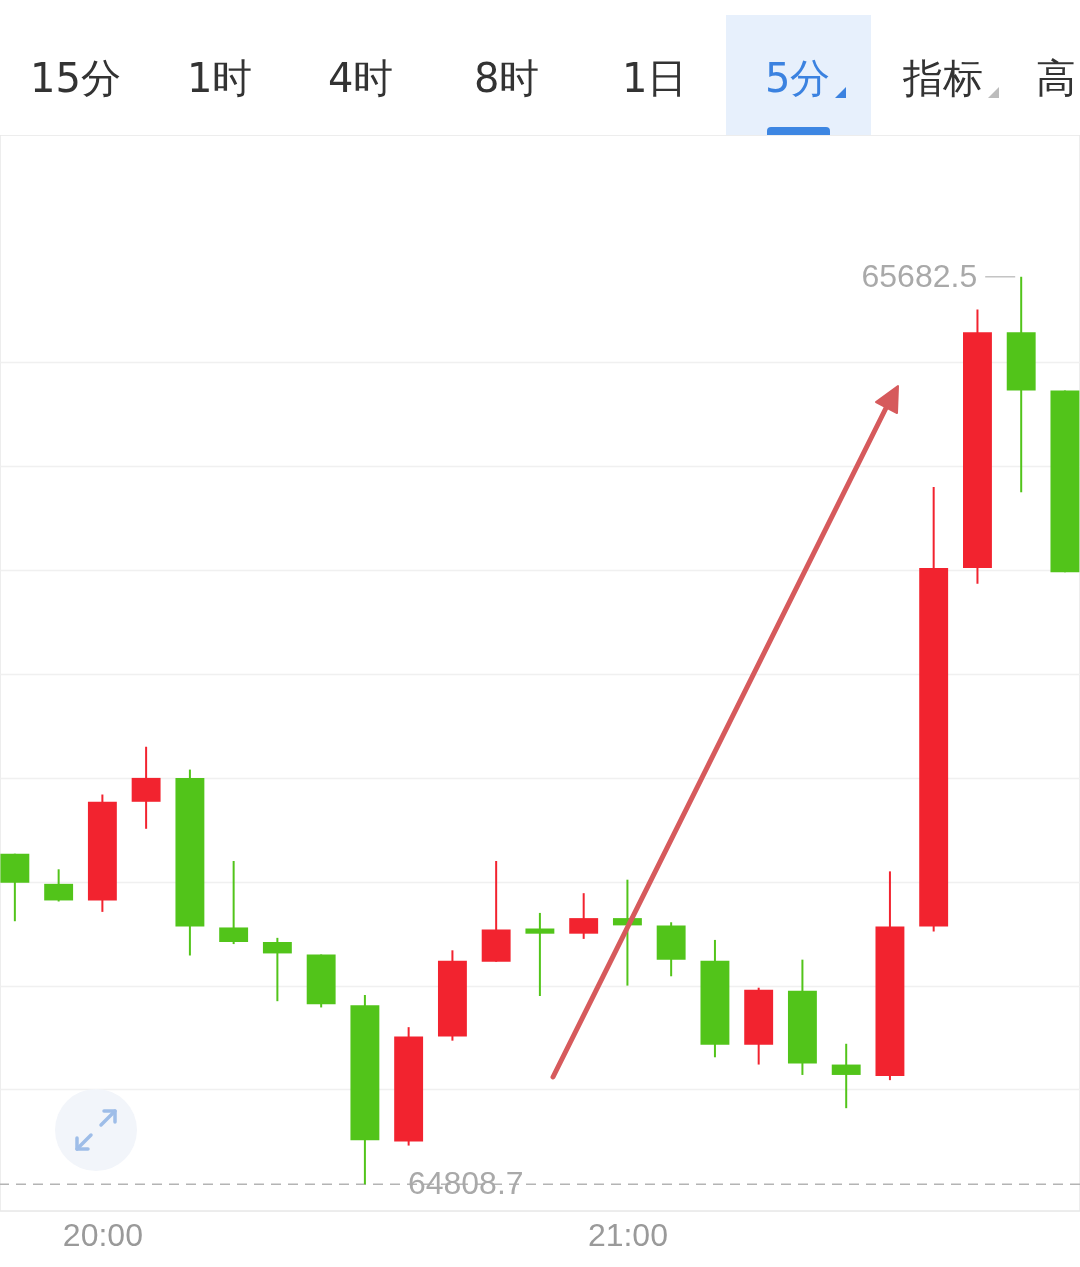 This screenshot has height=1267, width=1080. What do you see at coordinates (507, 78) in the screenshot?
I see `text: 8时` at bounding box center [507, 78].